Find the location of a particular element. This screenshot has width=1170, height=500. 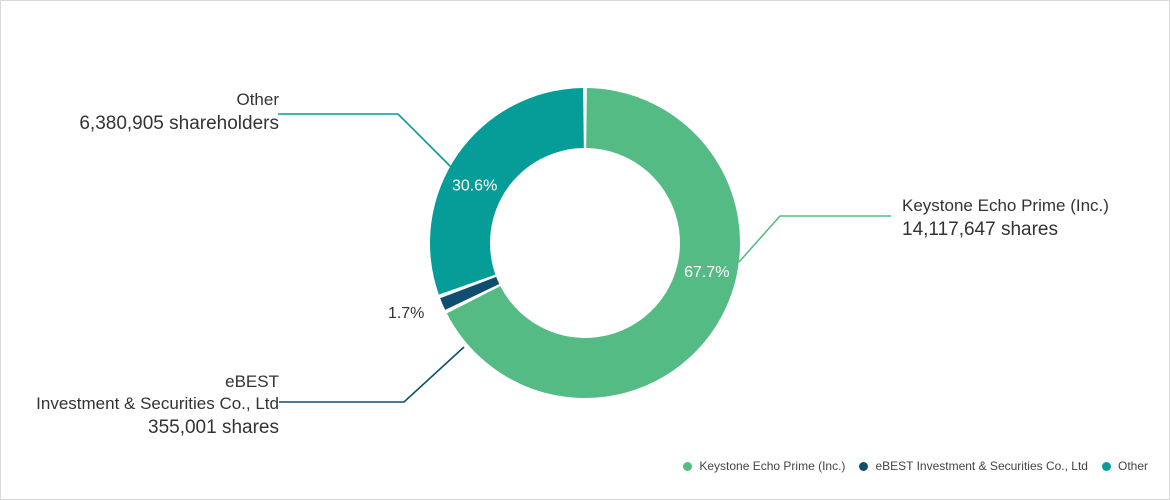

callout-keystone-value: 14,117,647 shares is located at coordinates (980, 229).